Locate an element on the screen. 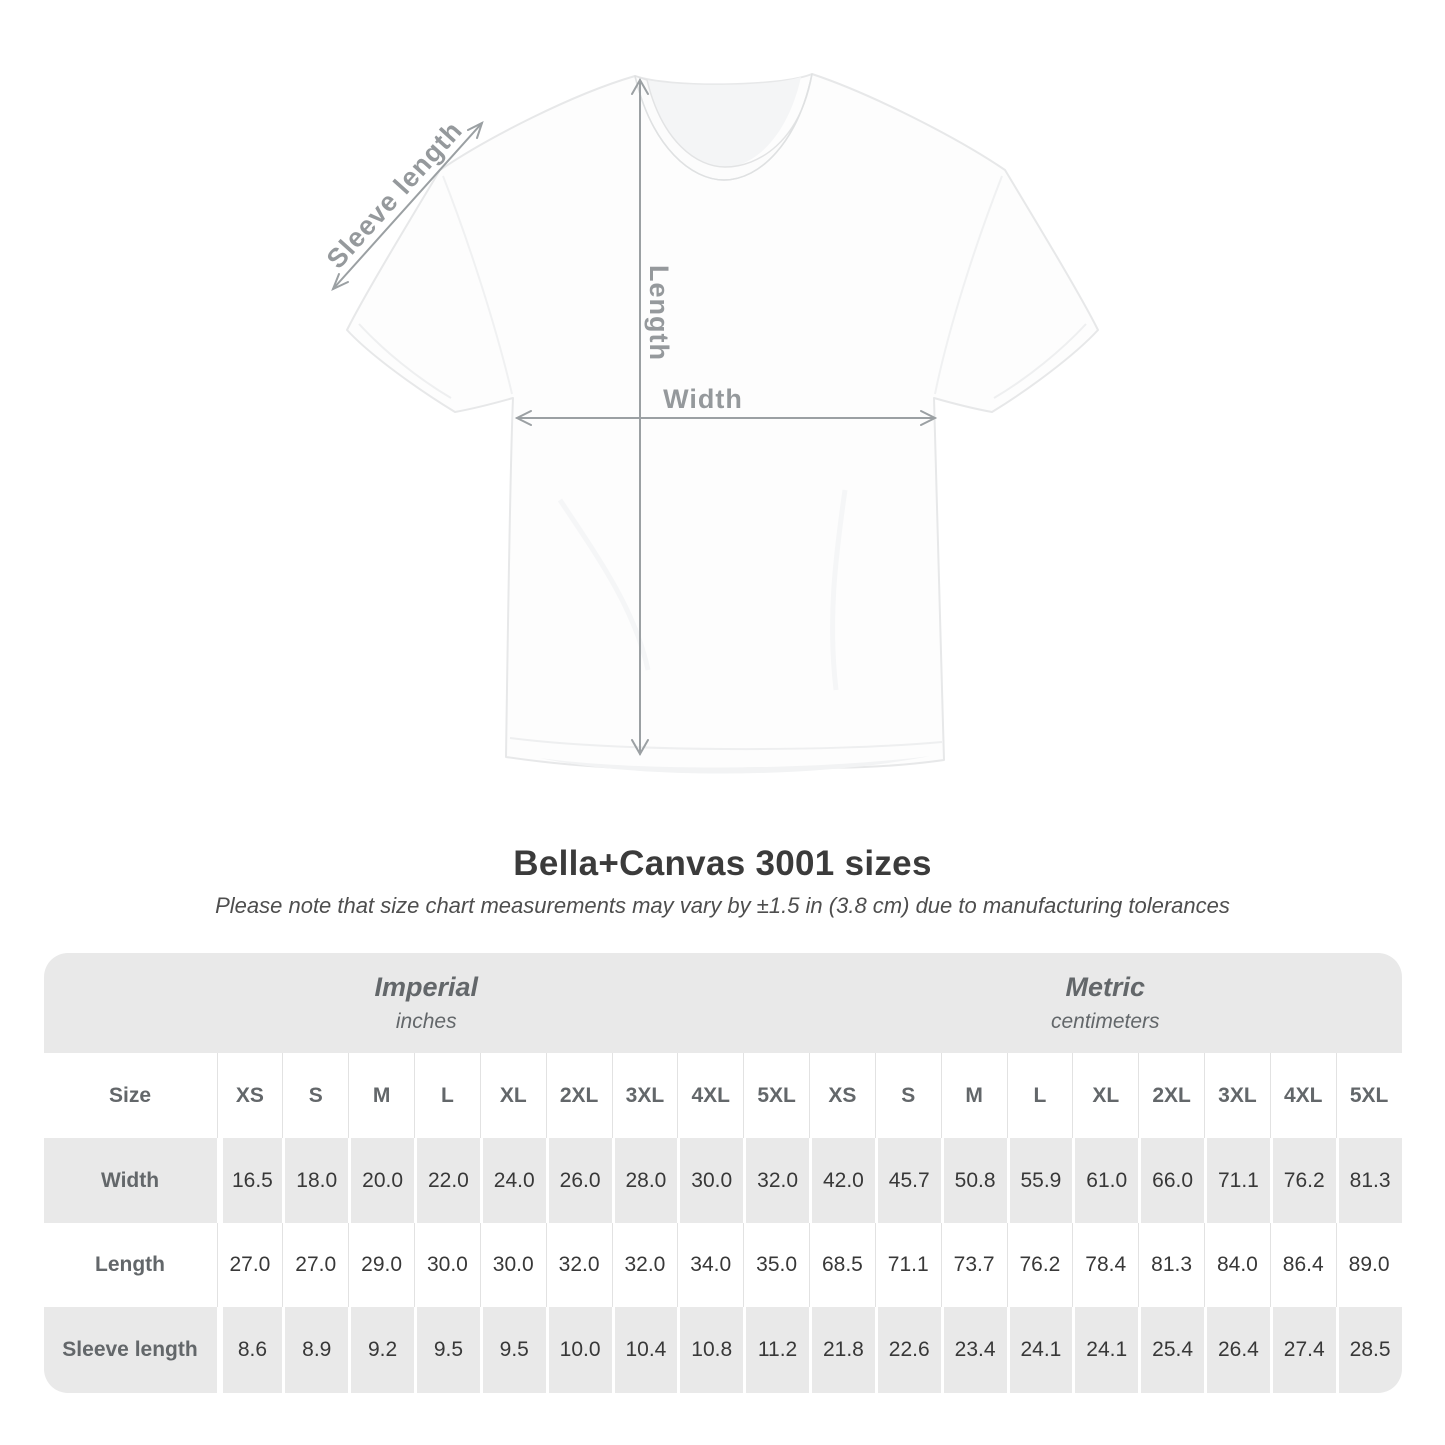 The height and width of the screenshot is (1445, 1445). length-imperial-4xl: 34.0 is located at coordinates (710, 1265).